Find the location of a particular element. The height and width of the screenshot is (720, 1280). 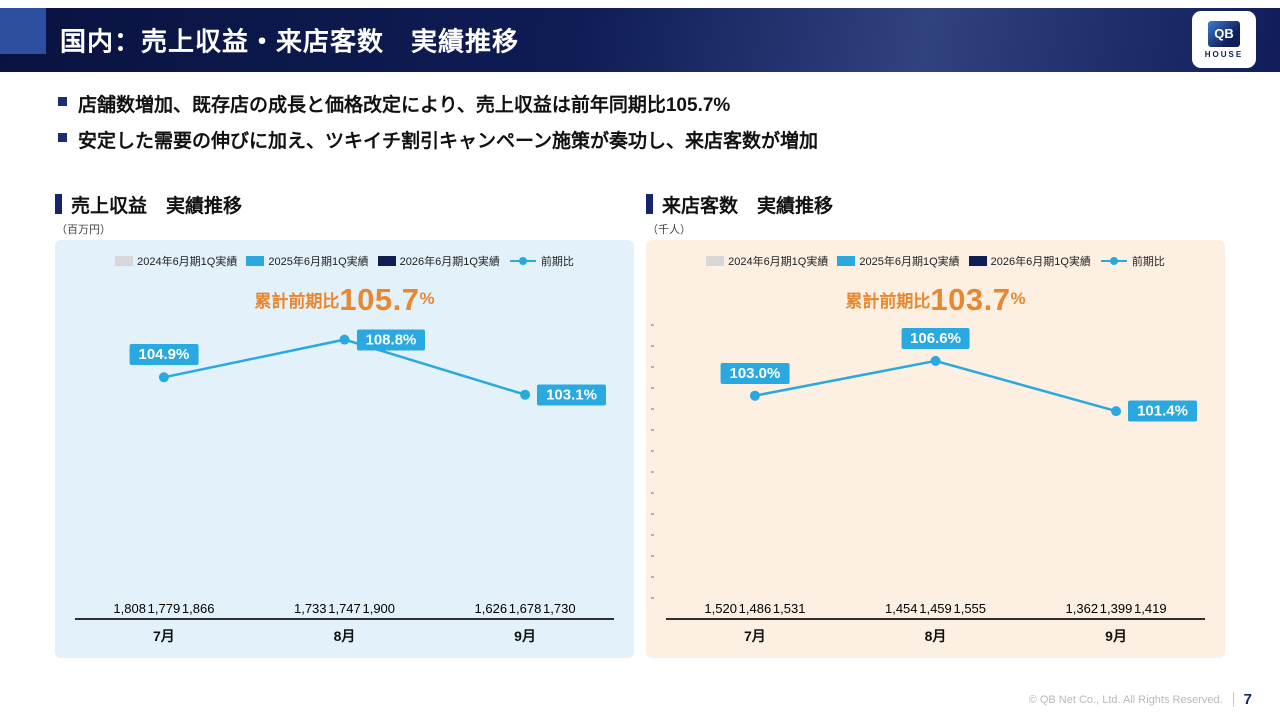

title-banner: 国内：売上収益・来店客数 実績推移 is located at coordinates (640, 40).